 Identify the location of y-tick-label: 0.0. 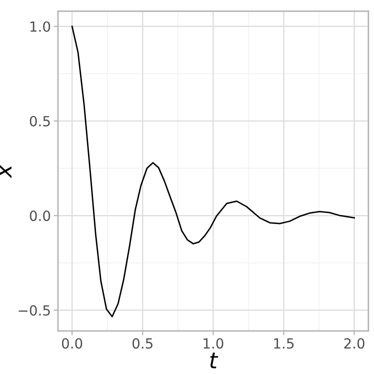
(40, 216).